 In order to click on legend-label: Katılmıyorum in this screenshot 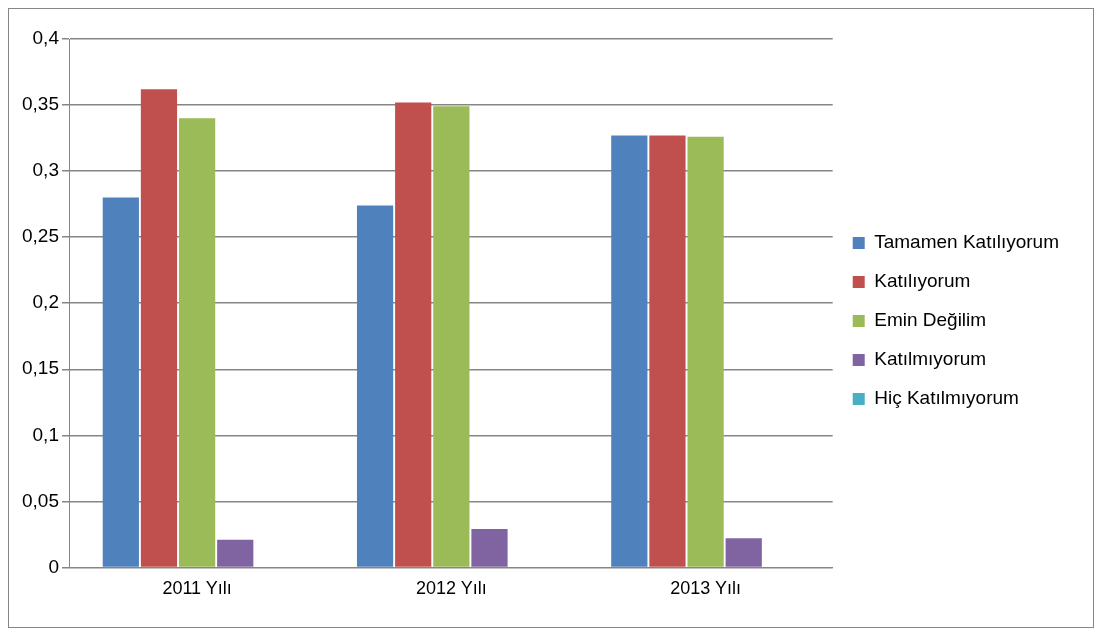, I will do `click(930, 359)`.